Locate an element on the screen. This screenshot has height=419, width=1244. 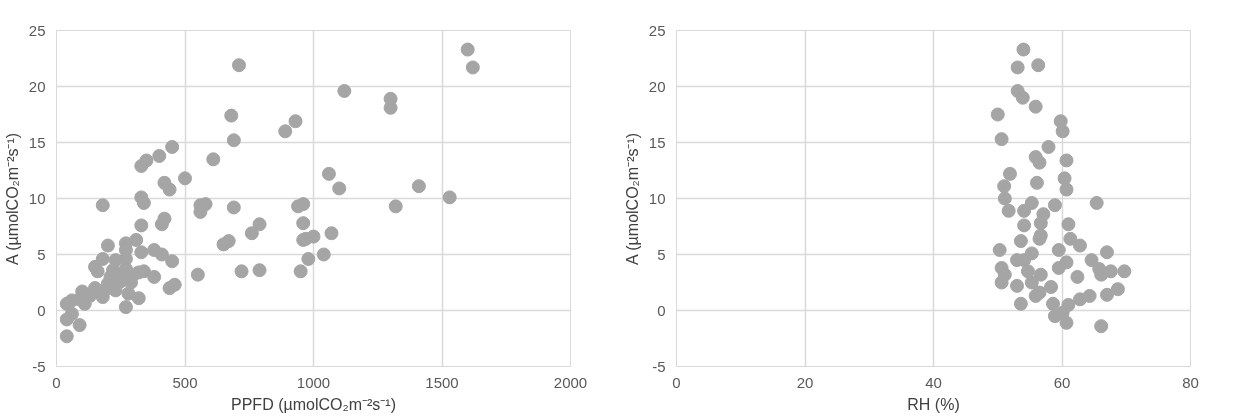
x-tick-label: 2000 is located at coordinates (570, 382).